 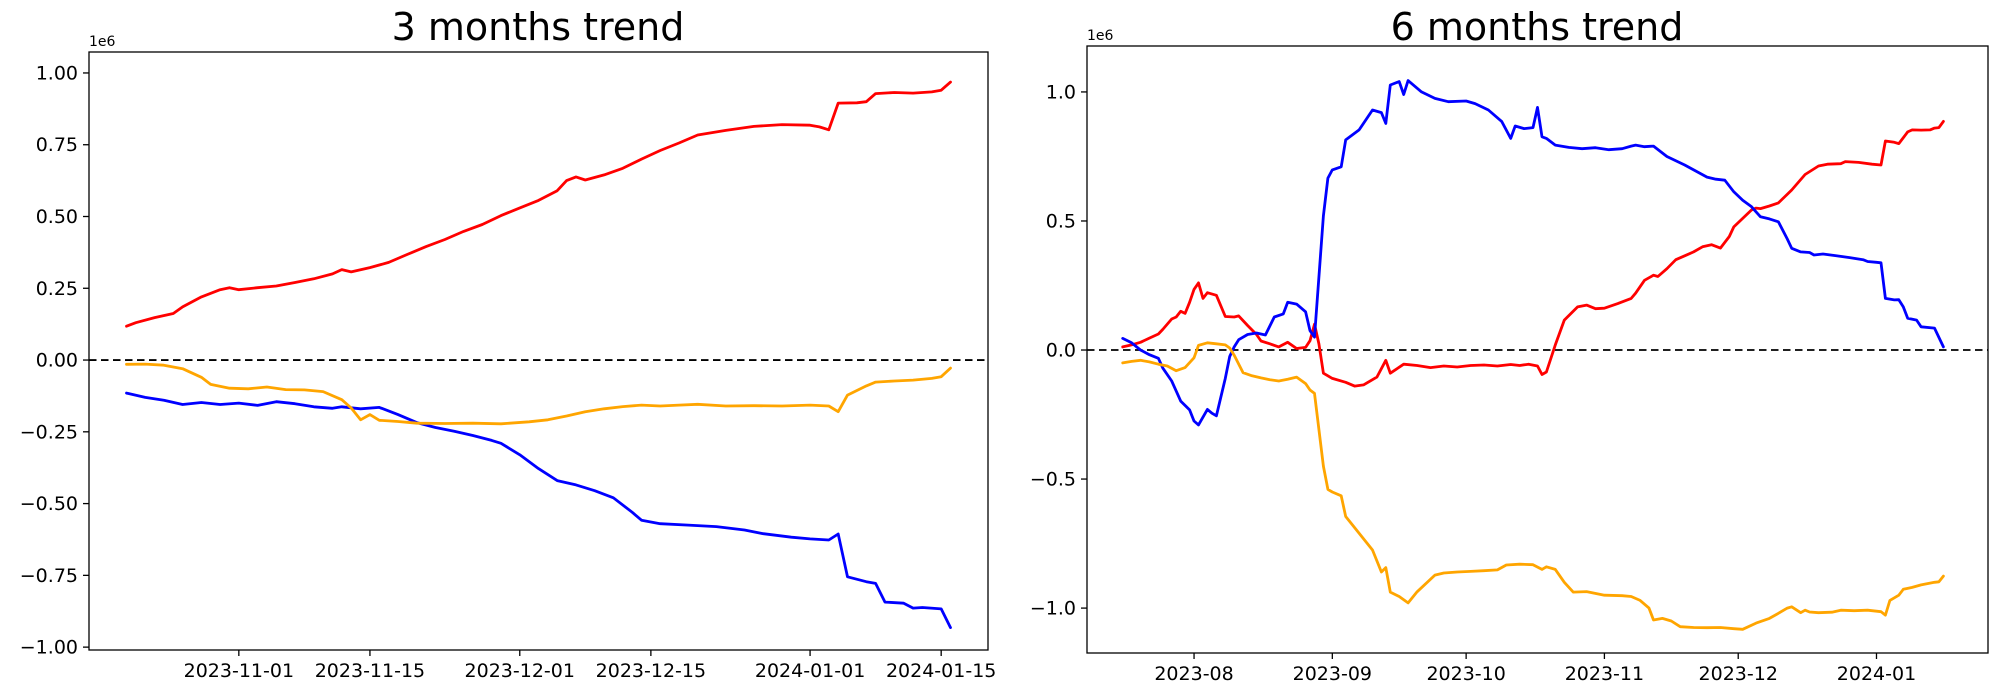 I want to click on y-tick-label: 1.0, so click(x=1061, y=92).